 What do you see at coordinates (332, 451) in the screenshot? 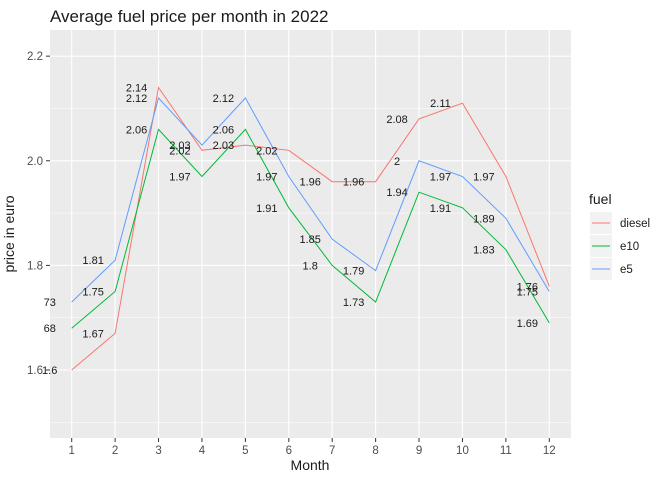
I see `x-tick-label: 7` at bounding box center [332, 451].